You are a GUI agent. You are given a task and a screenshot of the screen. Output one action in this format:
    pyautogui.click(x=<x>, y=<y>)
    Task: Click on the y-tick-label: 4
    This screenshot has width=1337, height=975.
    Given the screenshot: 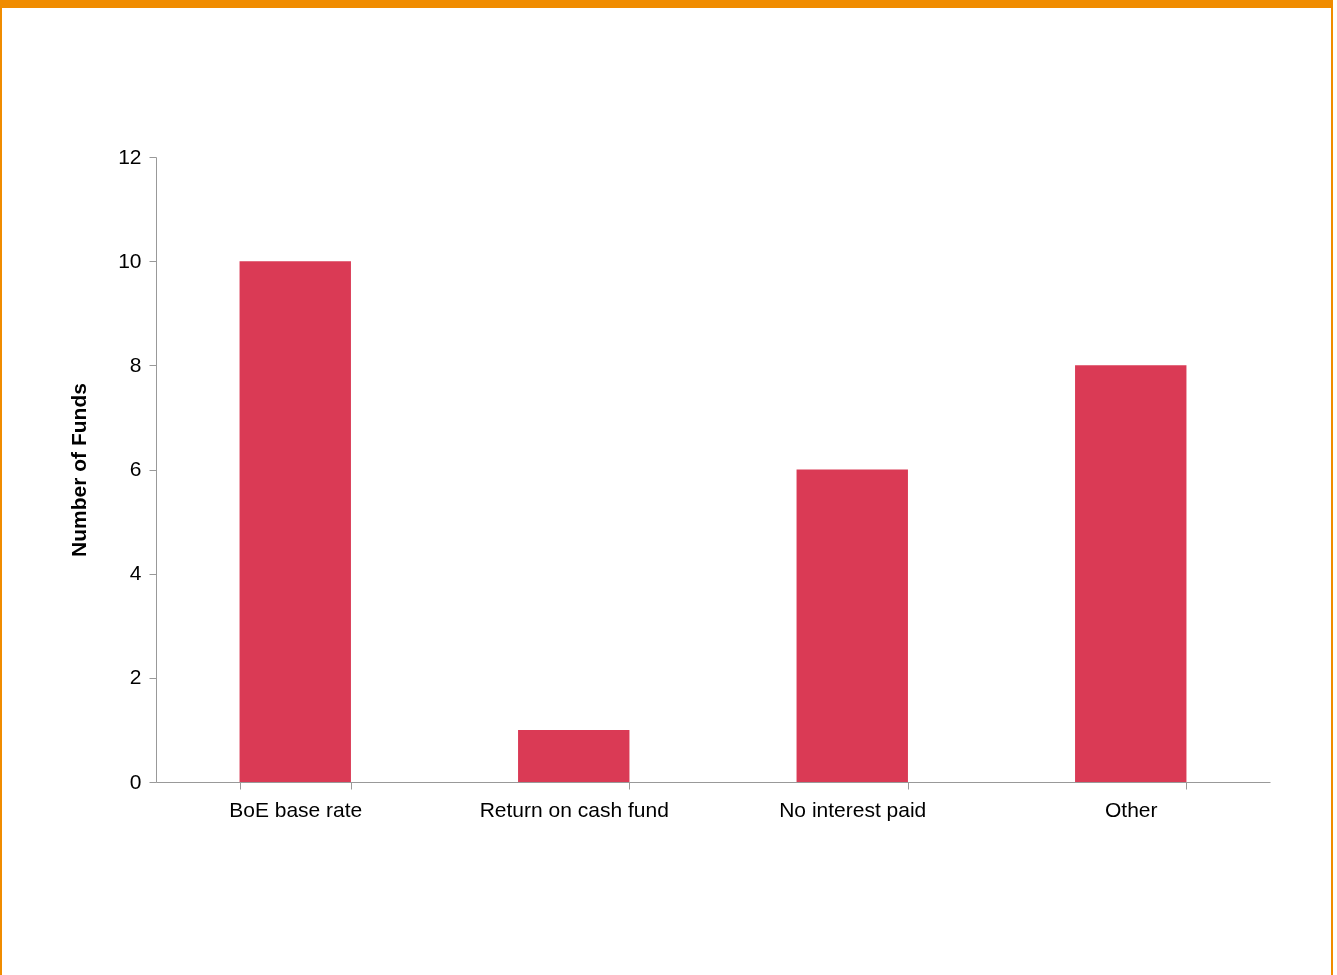 What is the action you would take?
    pyautogui.click(x=135, y=573)
    